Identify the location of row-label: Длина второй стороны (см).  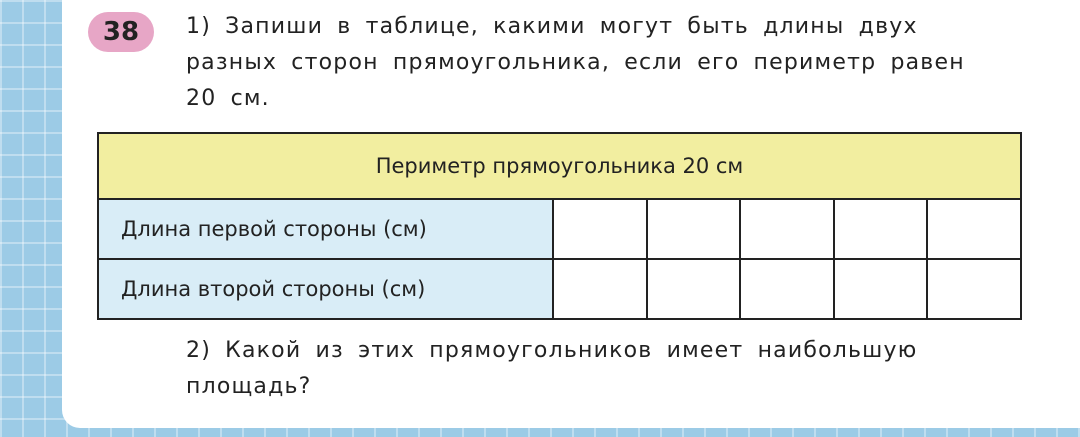
(325, 289).